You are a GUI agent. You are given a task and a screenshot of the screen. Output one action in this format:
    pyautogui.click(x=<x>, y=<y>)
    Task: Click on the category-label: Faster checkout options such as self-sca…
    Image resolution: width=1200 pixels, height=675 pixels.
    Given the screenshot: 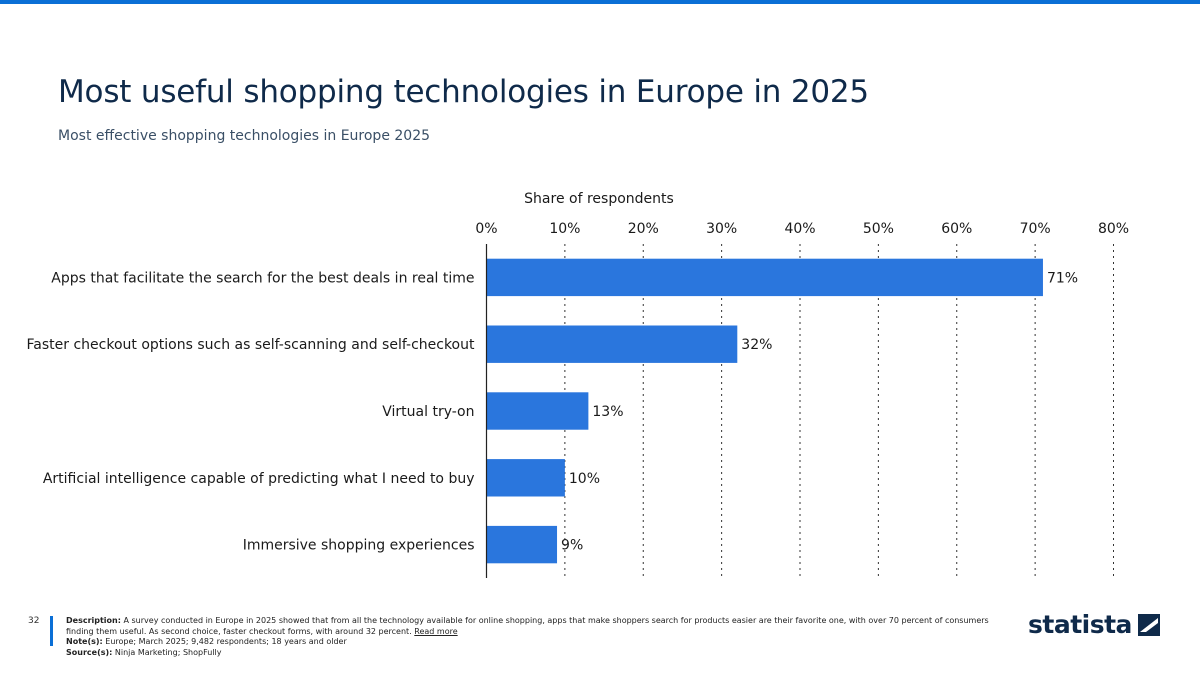 What is the action you would take?
    pyautogui.click(x=251, y=345)
    